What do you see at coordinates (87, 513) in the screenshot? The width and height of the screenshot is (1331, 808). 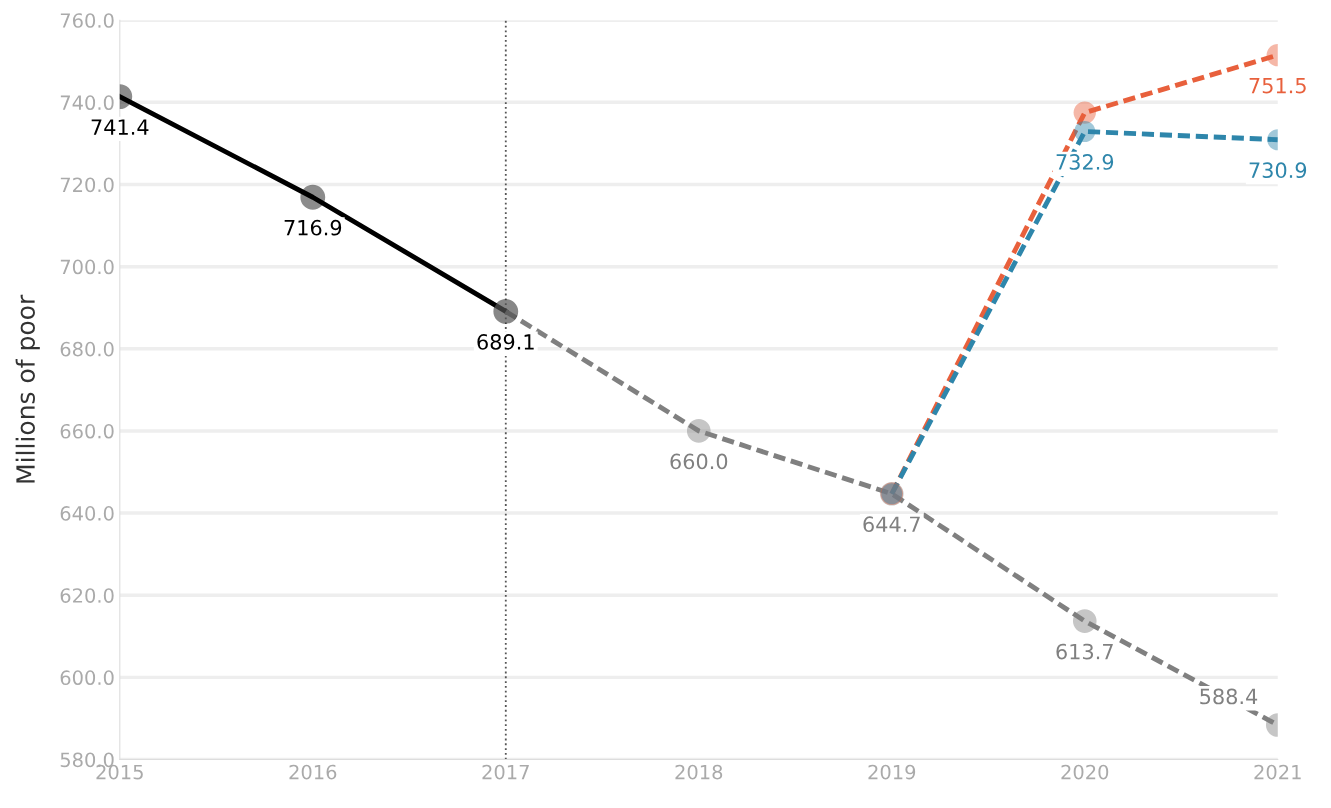 I see `y-tick-label: 640.0` at bounding box center [87, 513].